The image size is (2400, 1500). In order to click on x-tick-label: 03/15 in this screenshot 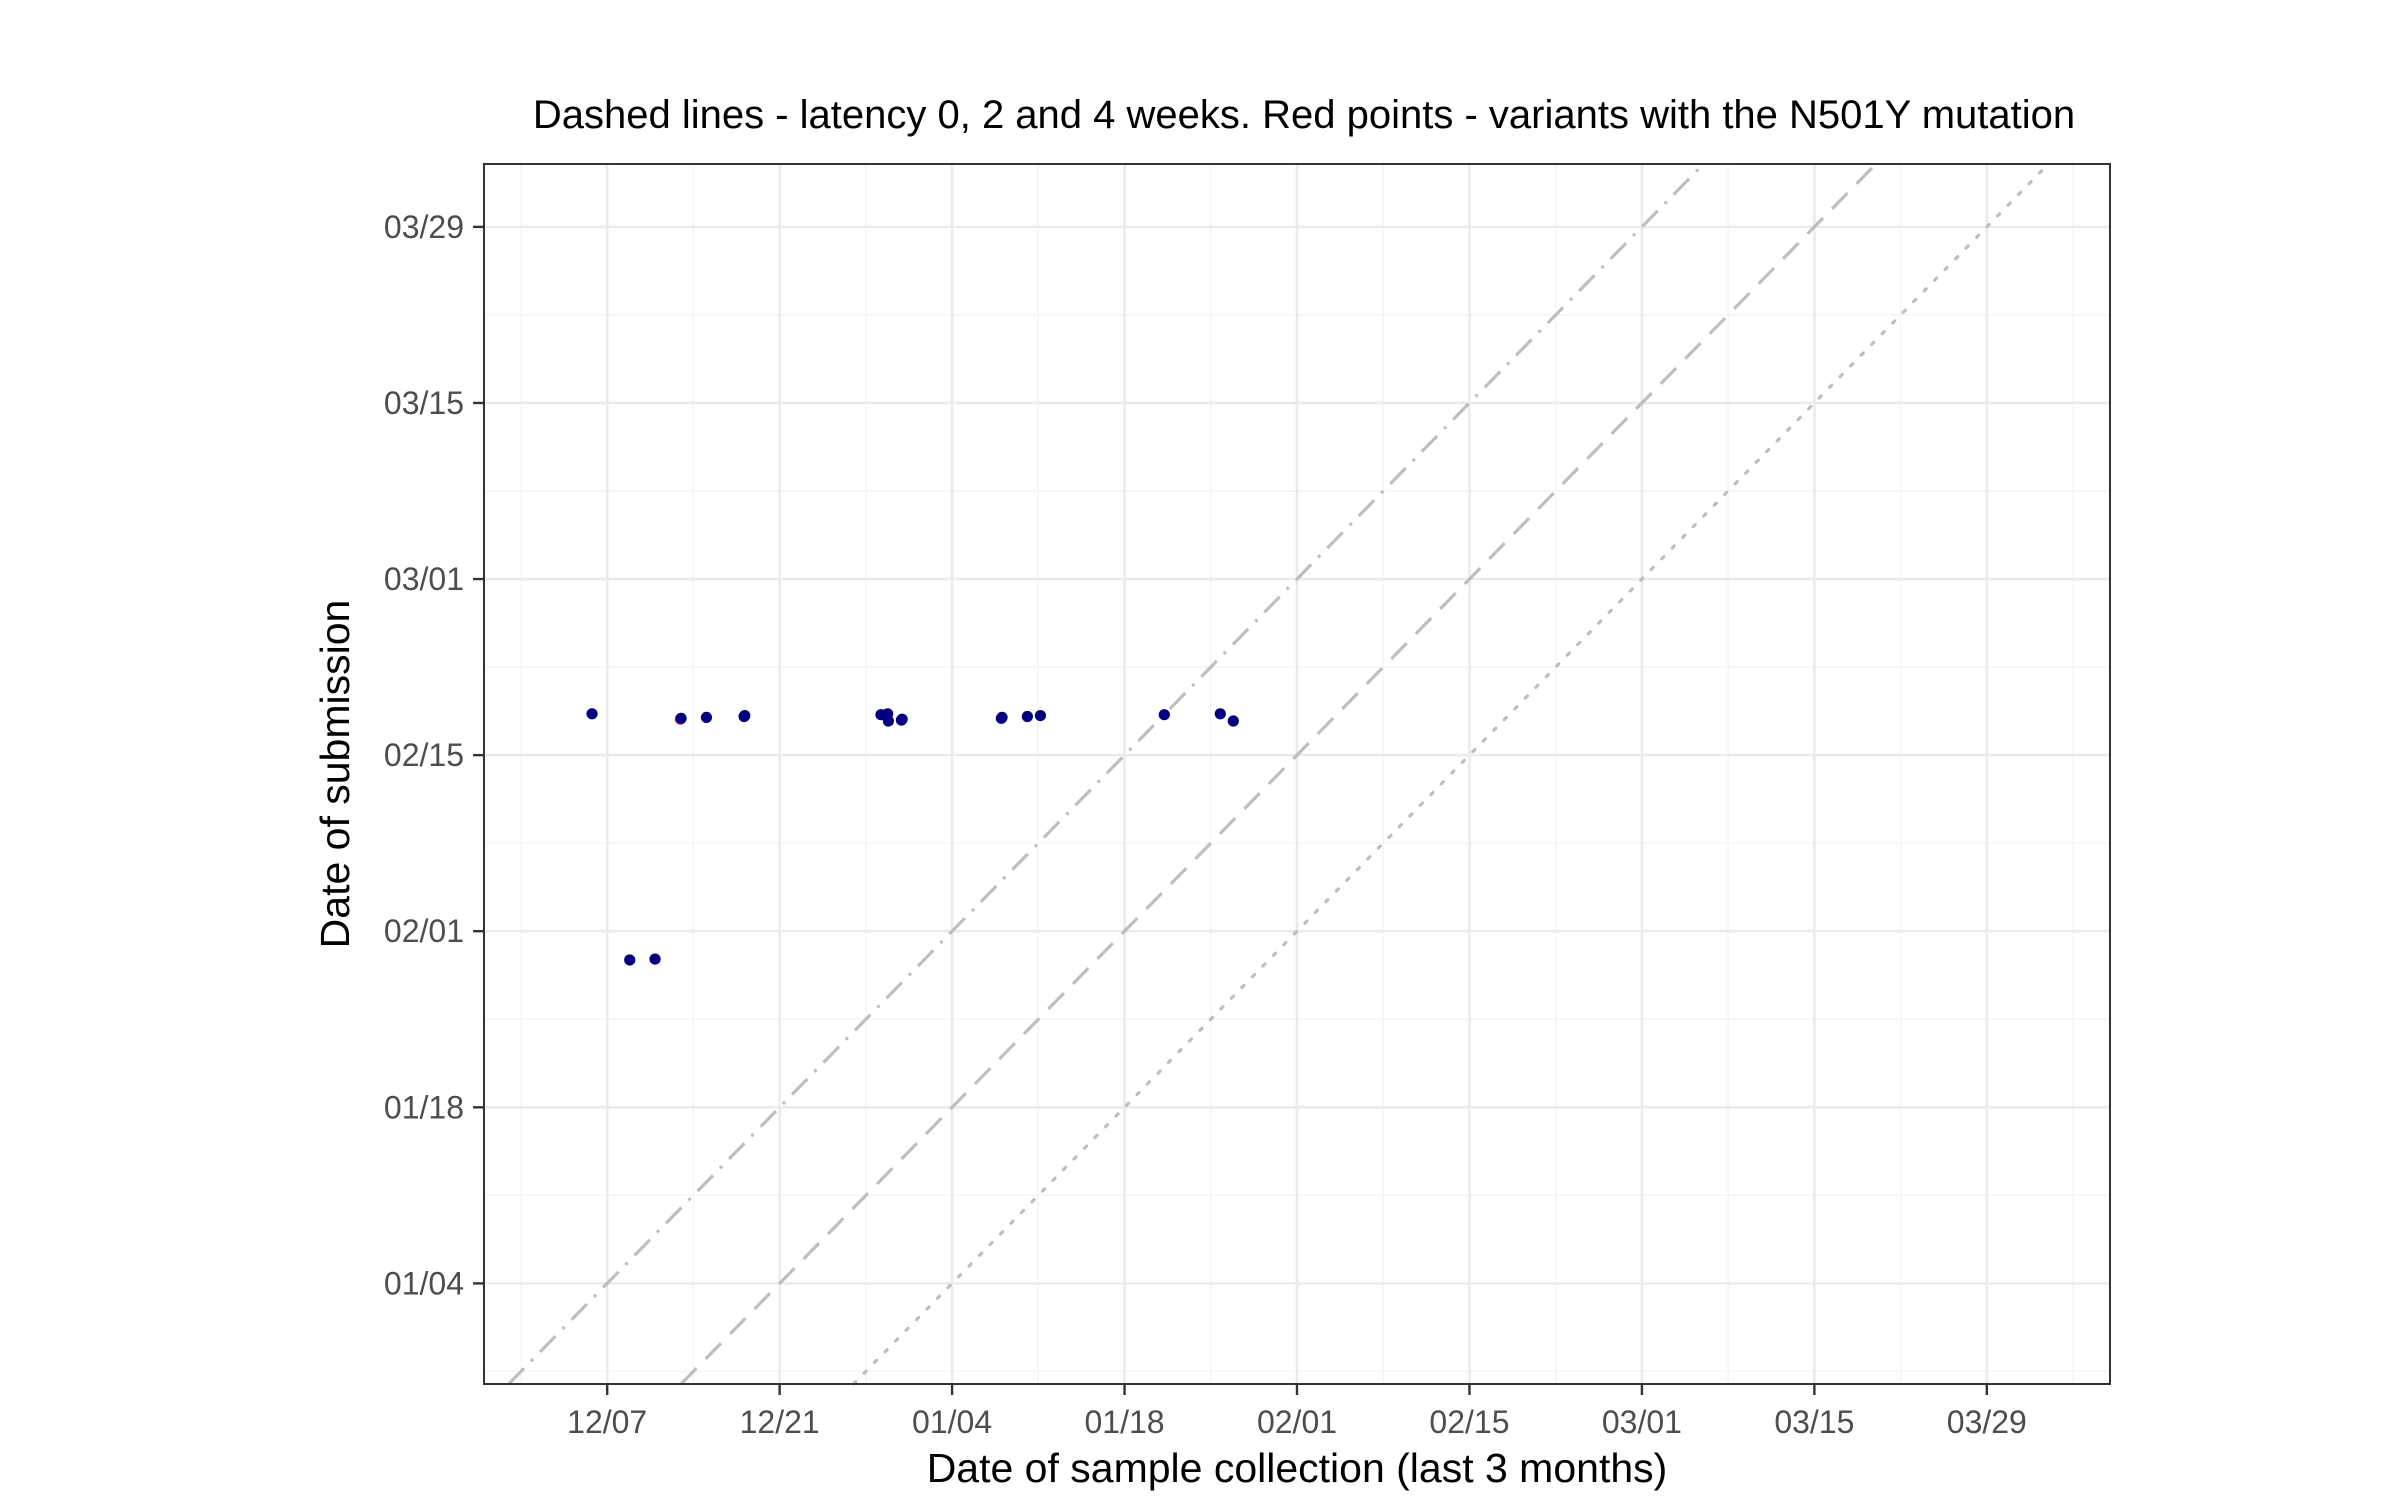, I will do `click(1814, 1422)`.